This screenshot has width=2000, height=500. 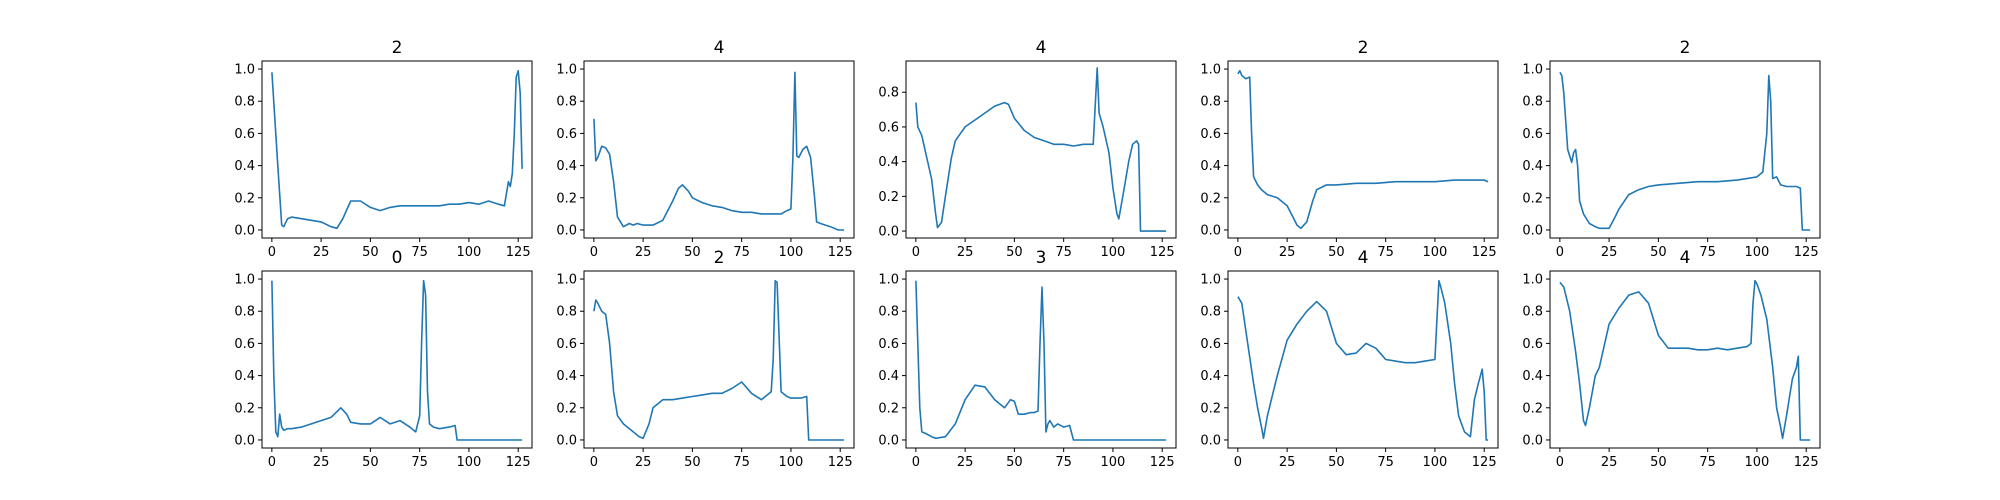 I want to click on subplot-10: 4 0 25 50 75 100 125 0.0 0.2 0.4 0.6 0.8 1.0, so click(x=1671, y=359).